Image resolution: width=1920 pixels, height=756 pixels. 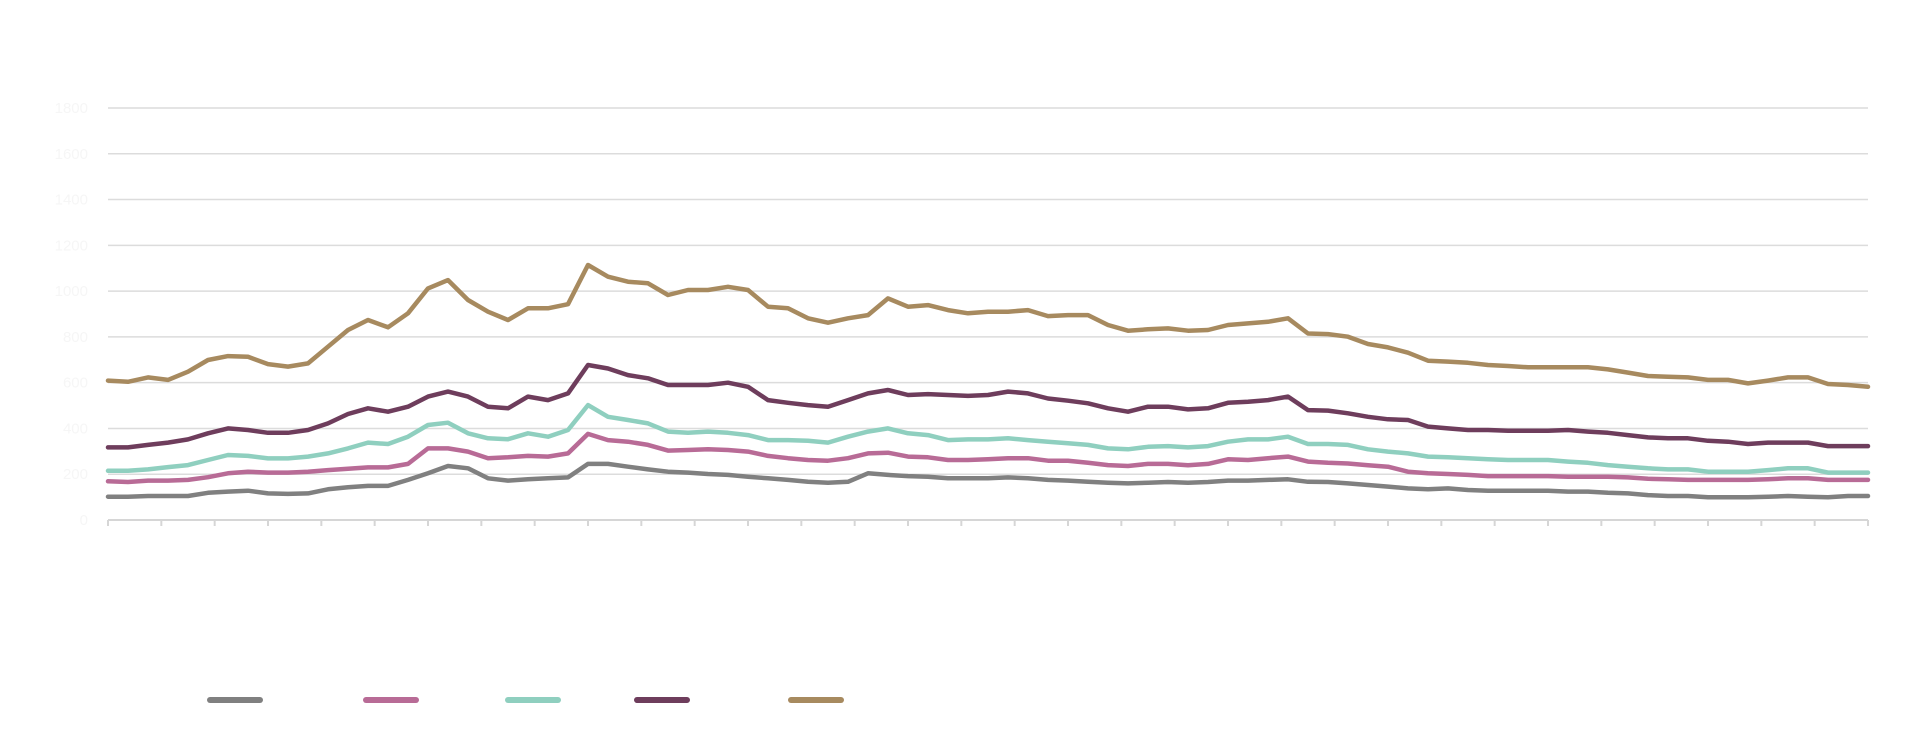 What do you see at coordinates (71, 154) in the screenshot?
I see `y-tick-label: 1600` at bounding box center [71, 154].